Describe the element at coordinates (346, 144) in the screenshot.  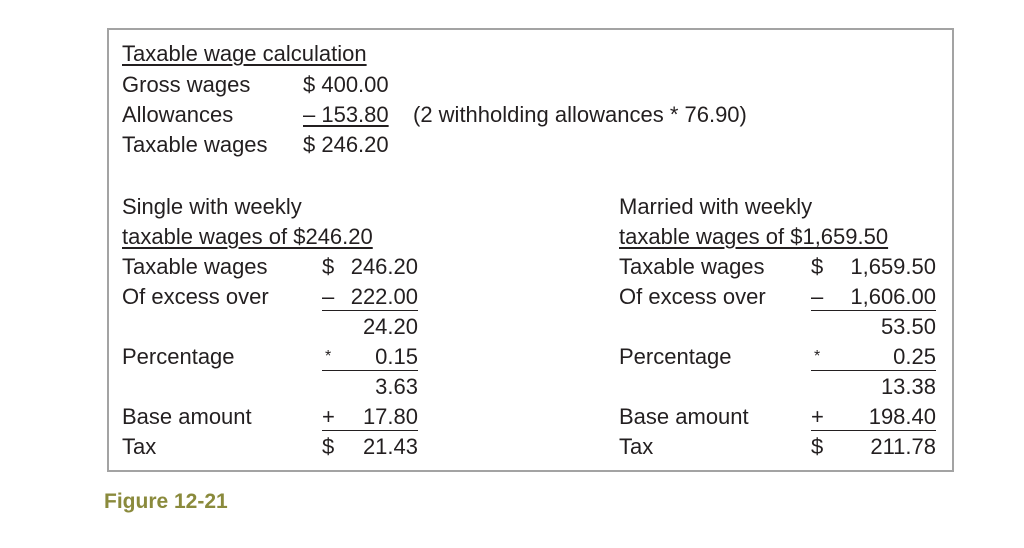
I see `row-value: $ 246.20` at that location.